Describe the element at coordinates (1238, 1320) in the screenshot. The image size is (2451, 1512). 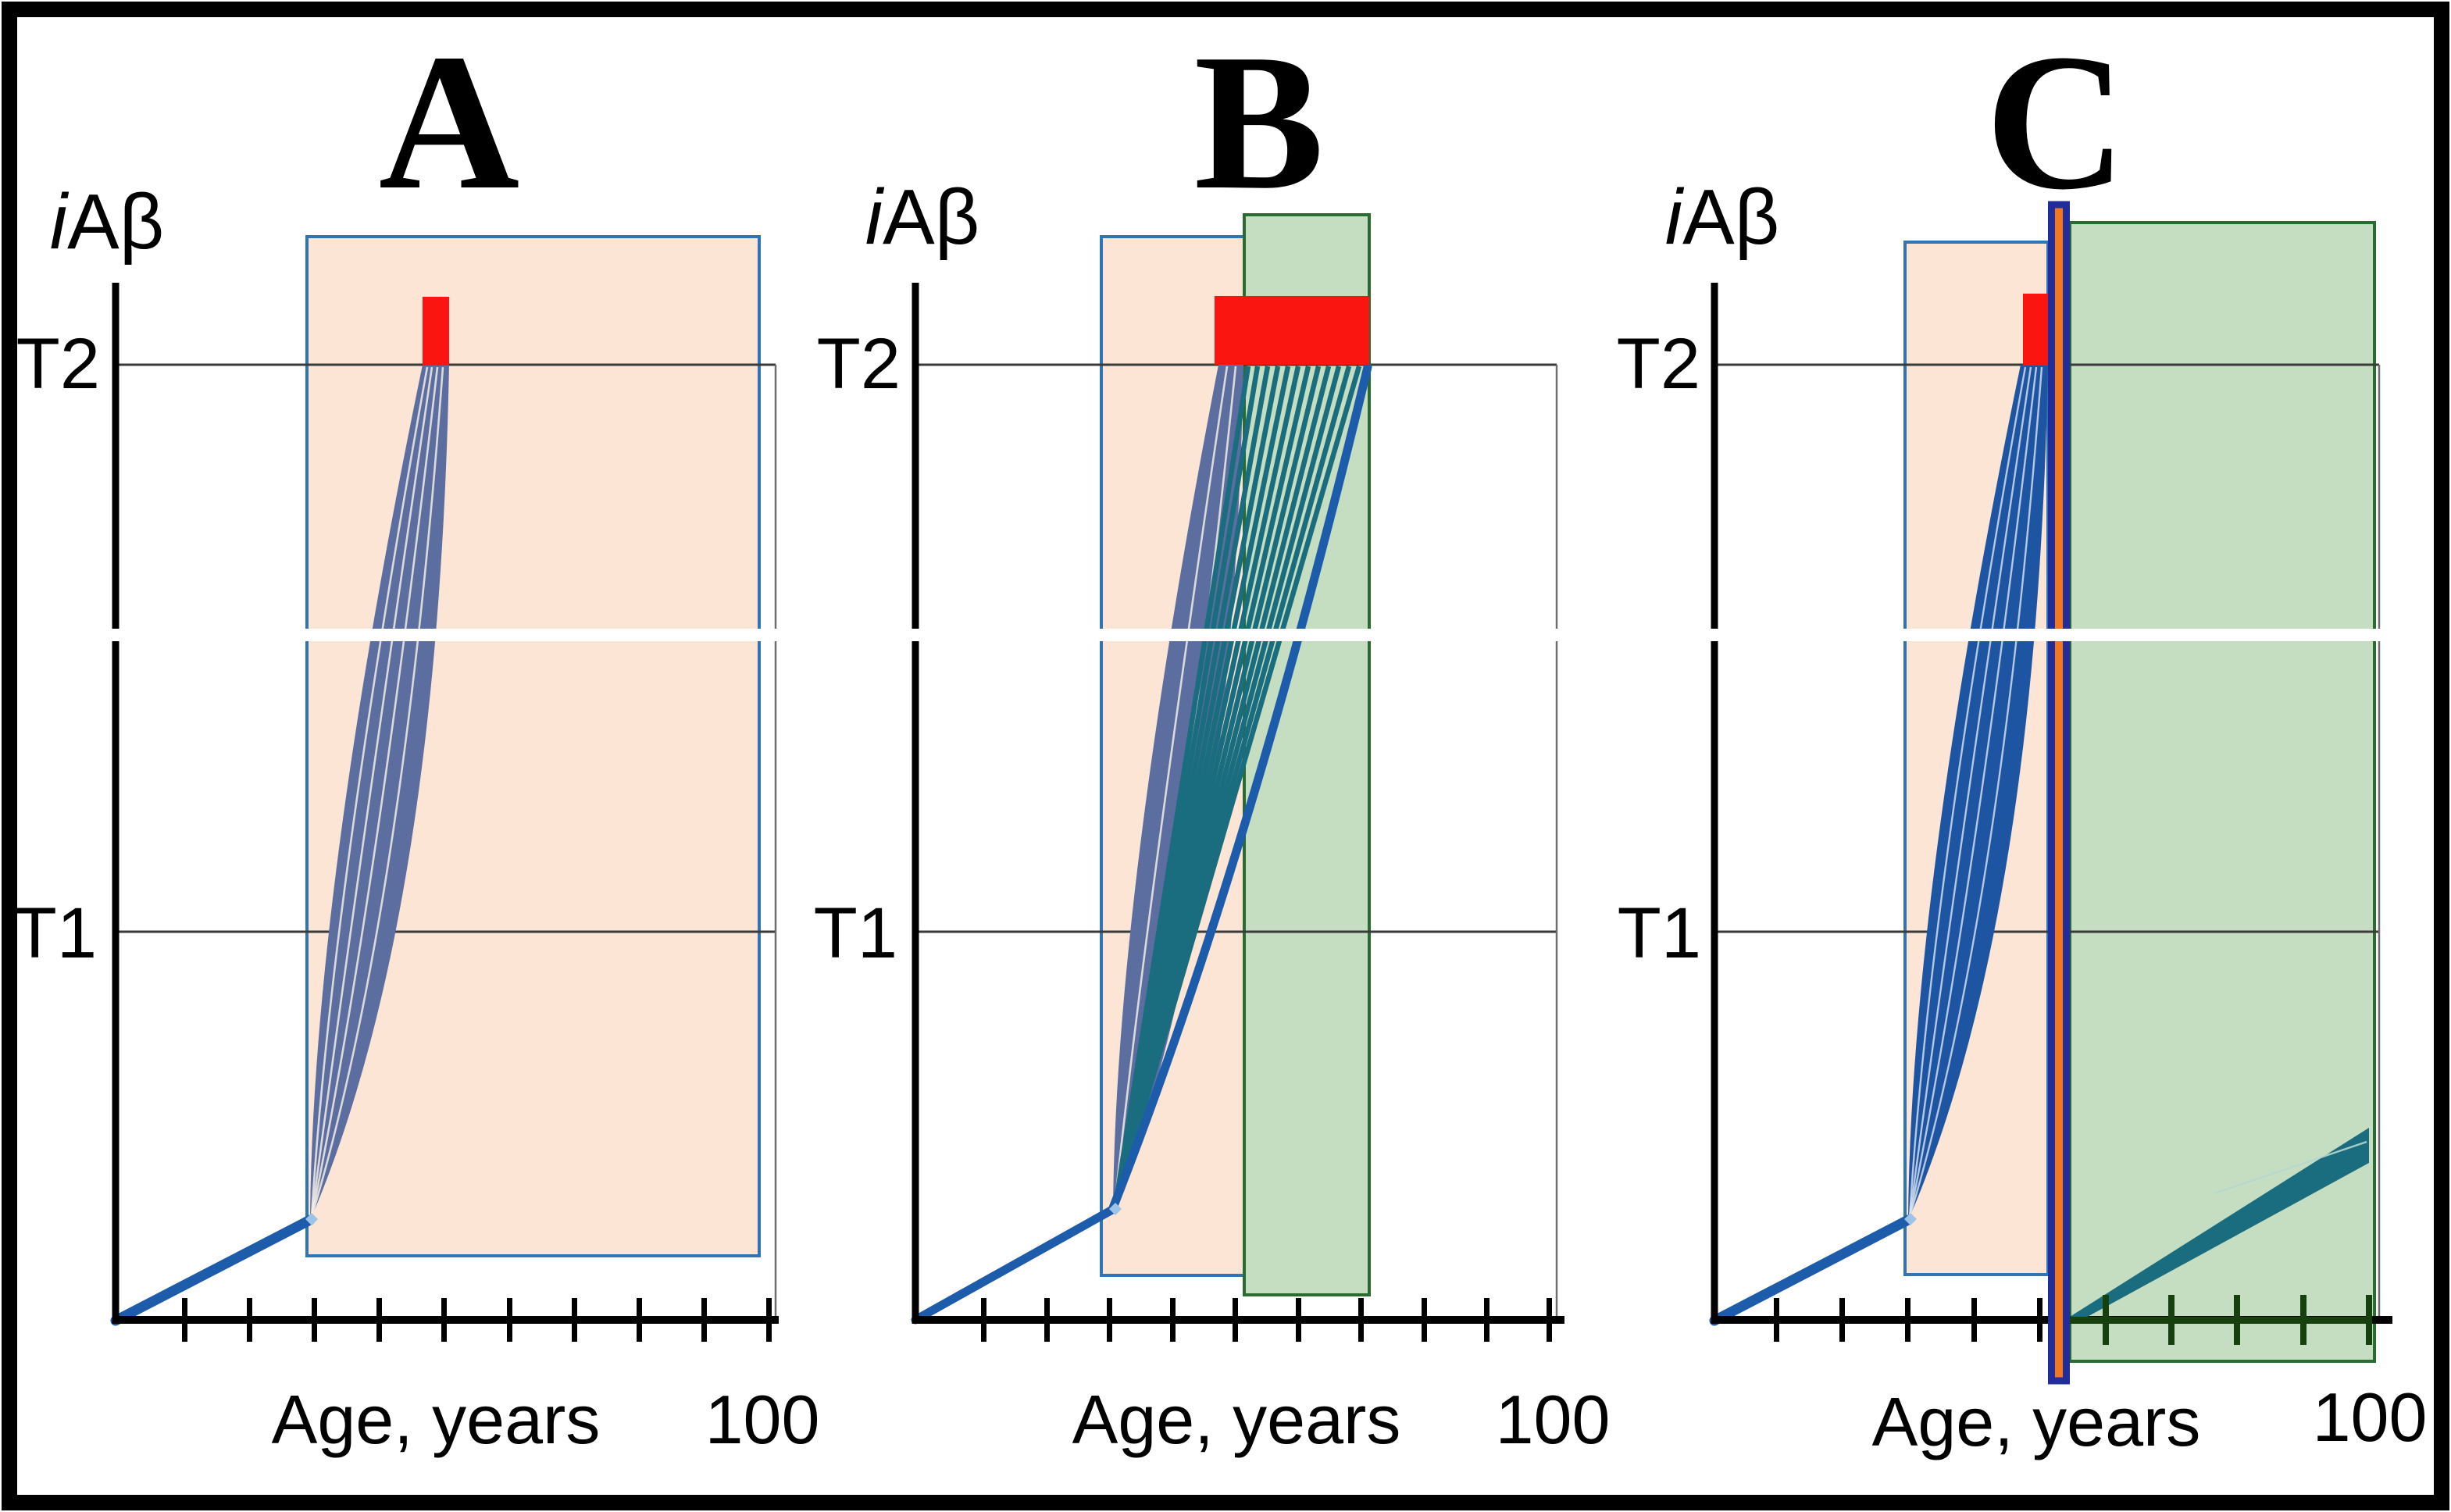
I see `x-axis` at that location.